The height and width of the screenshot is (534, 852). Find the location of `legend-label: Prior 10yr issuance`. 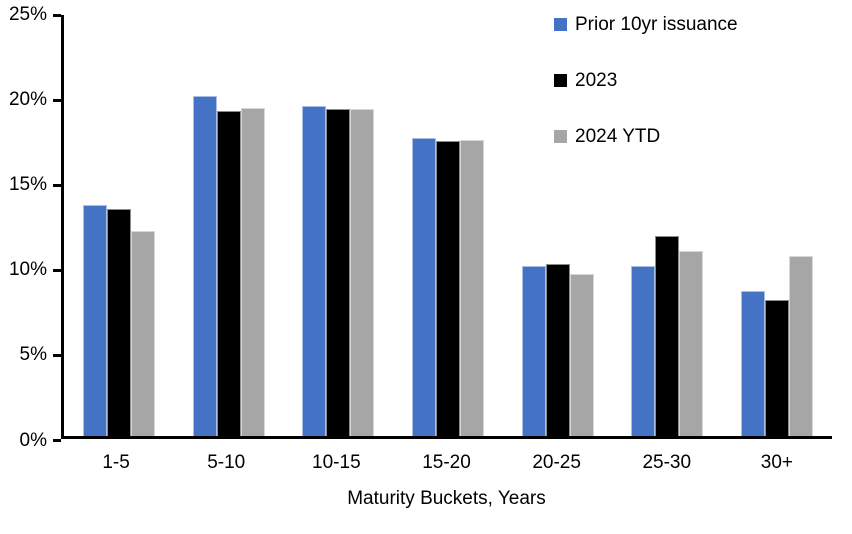

legend-label: Prior 10yr issuance is located at coordinates (656, 24).